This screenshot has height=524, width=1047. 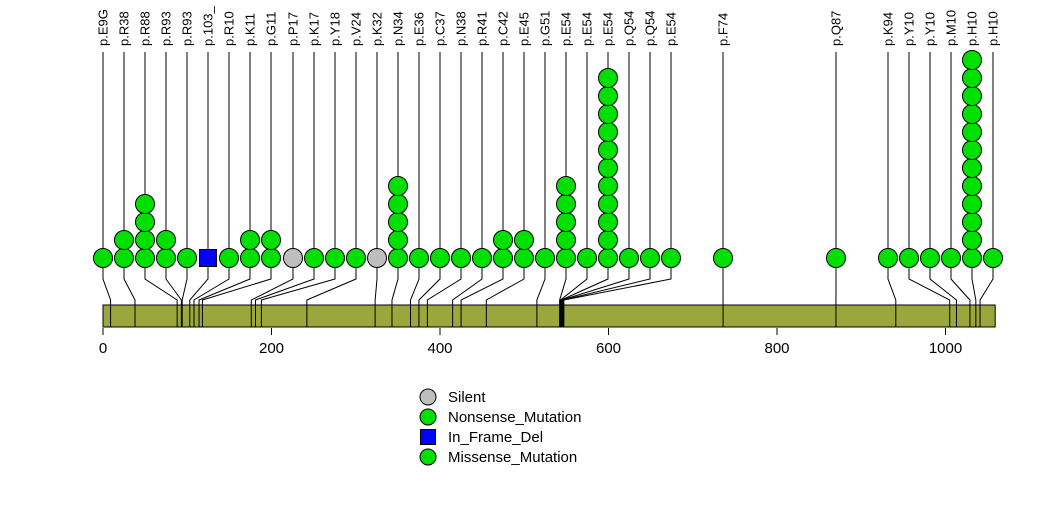 I want to click on axis-tick-label: 1000, so click(x=945, y=348).